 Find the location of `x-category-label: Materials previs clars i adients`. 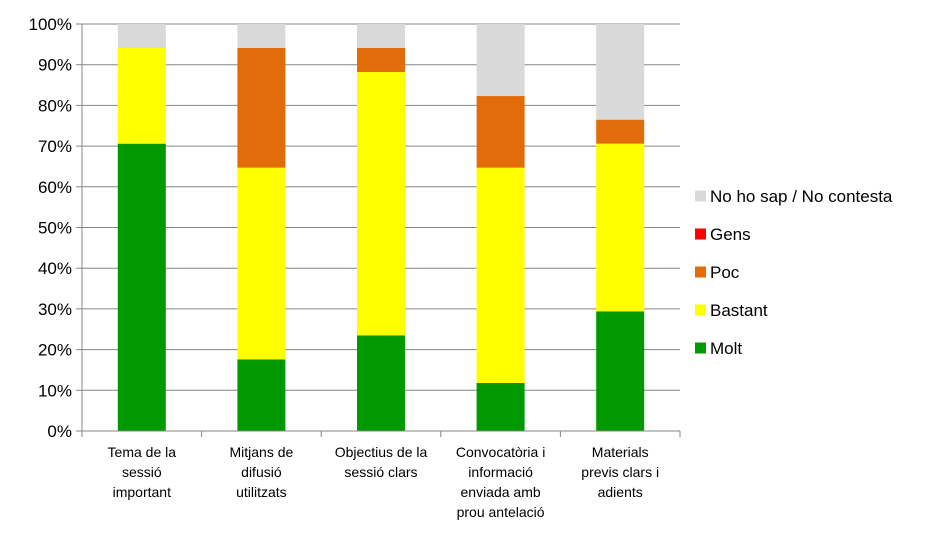

x-category-label: Materials previs clars i adients is located at coordinates (620, 472).